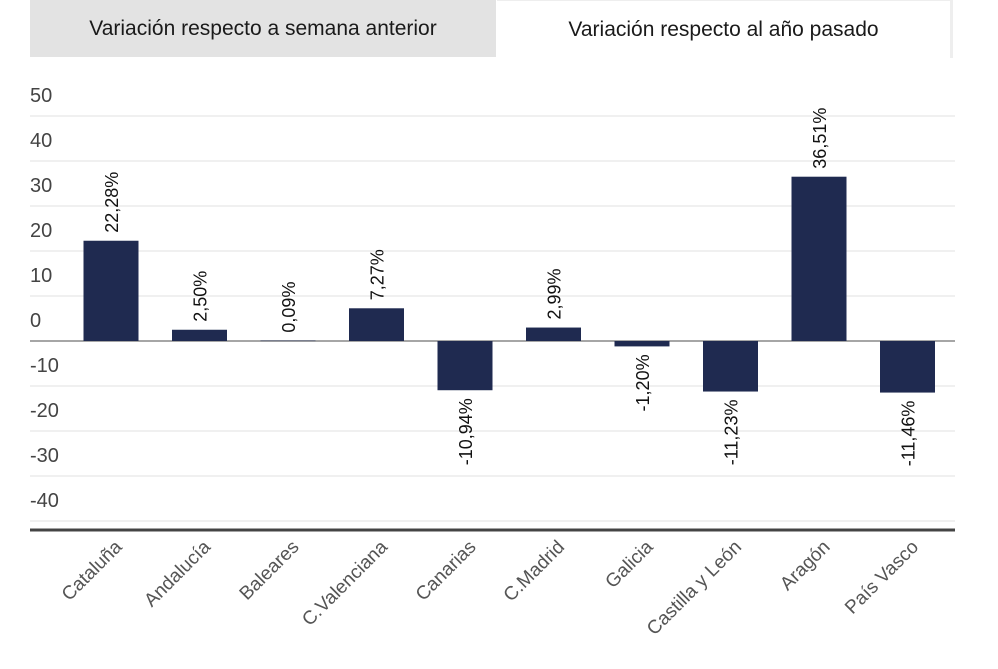 The height and width of the screenshot is (669, 998). What do you see at coordinates (345, 583) in the screenshot?
I see `x-tick-label: C.Valenciana` at bounding box center [345, 583].